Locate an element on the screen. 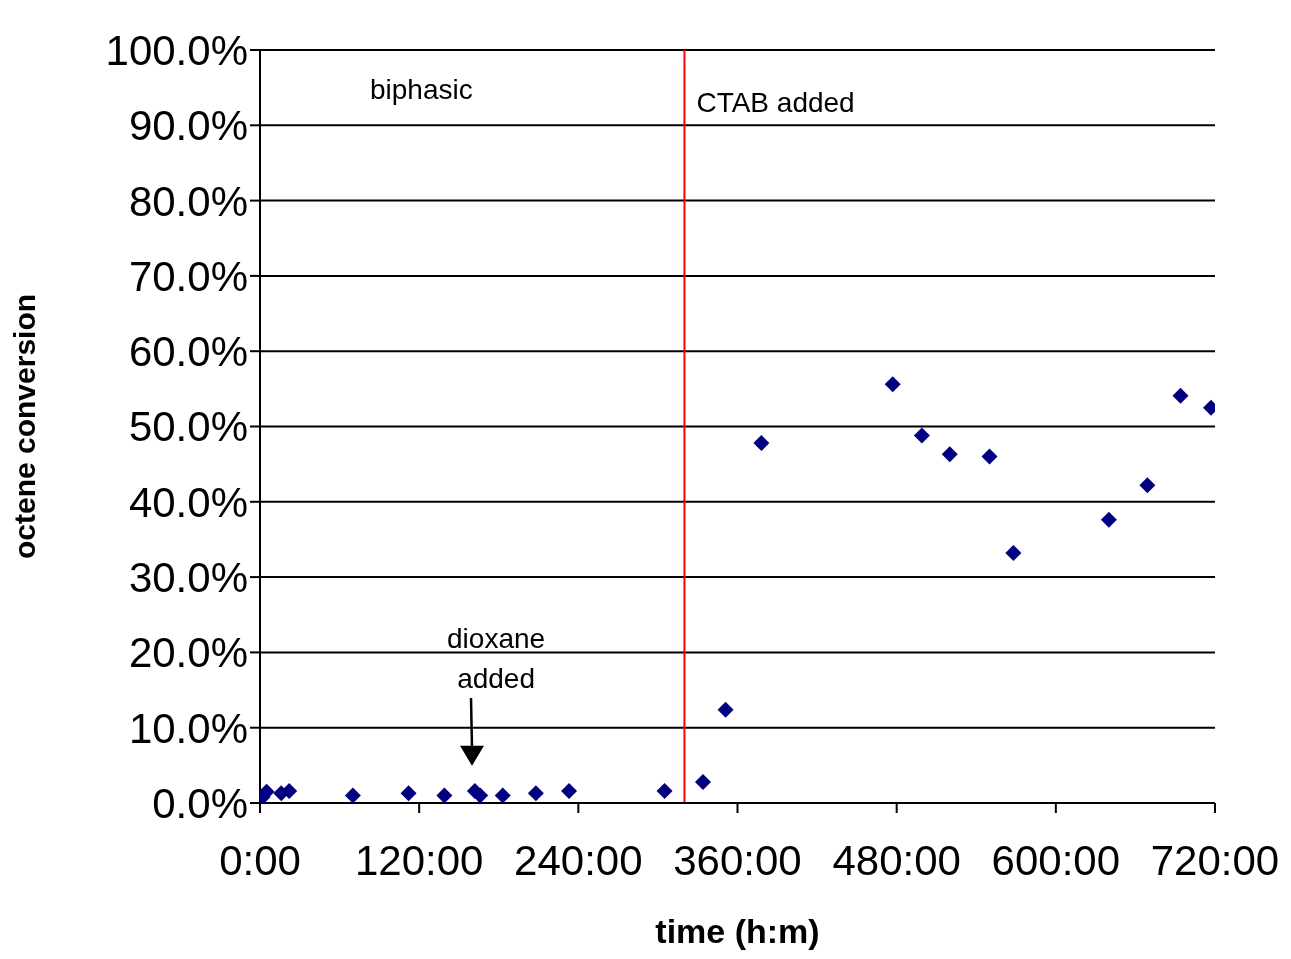 This screenshot has width=1291, height=959. y-tick-label: 100.0% is located at coordinates (176, 50).